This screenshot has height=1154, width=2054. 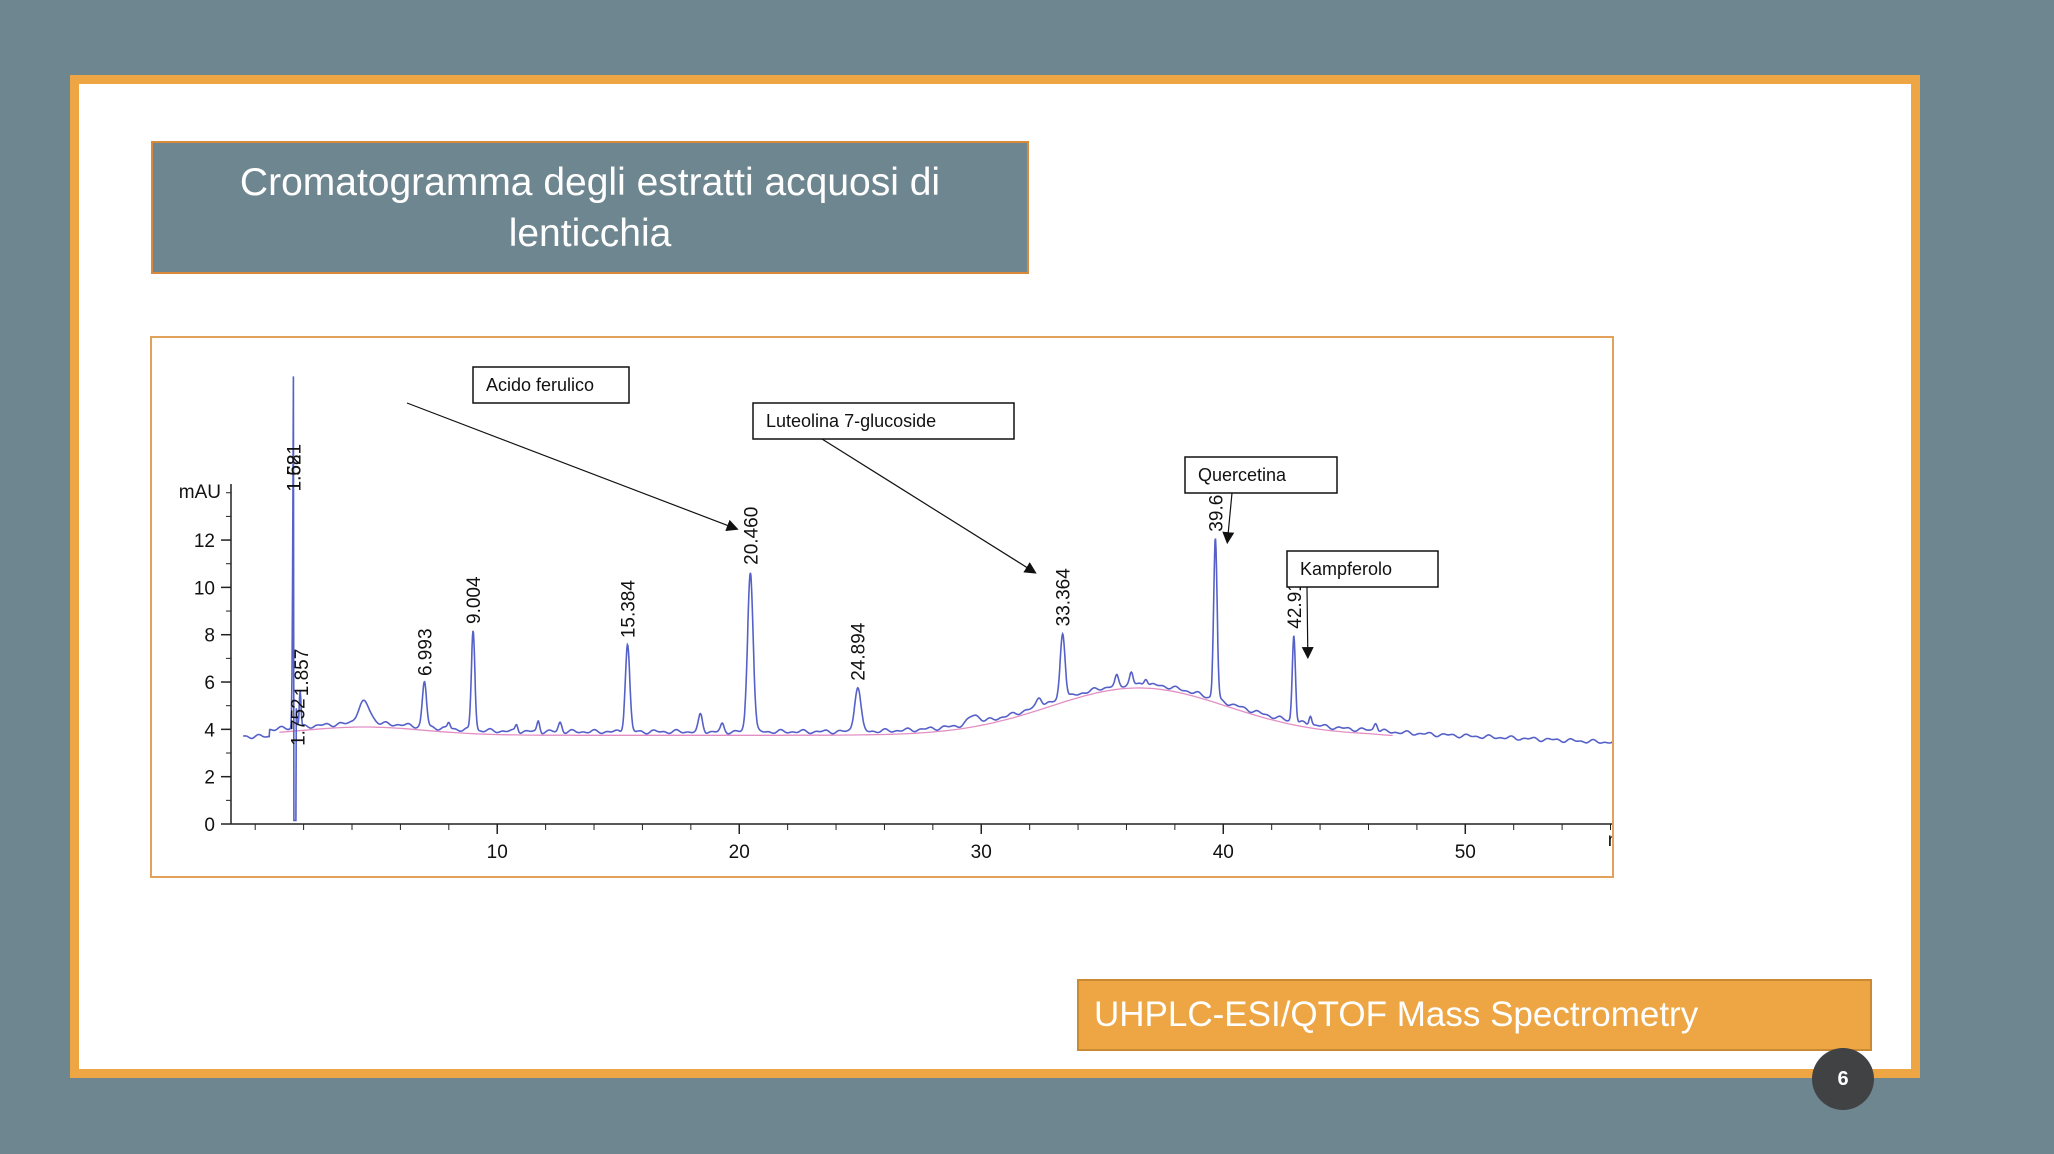 I want to click on x-tick-label: 30, so click(x=981, y=852).